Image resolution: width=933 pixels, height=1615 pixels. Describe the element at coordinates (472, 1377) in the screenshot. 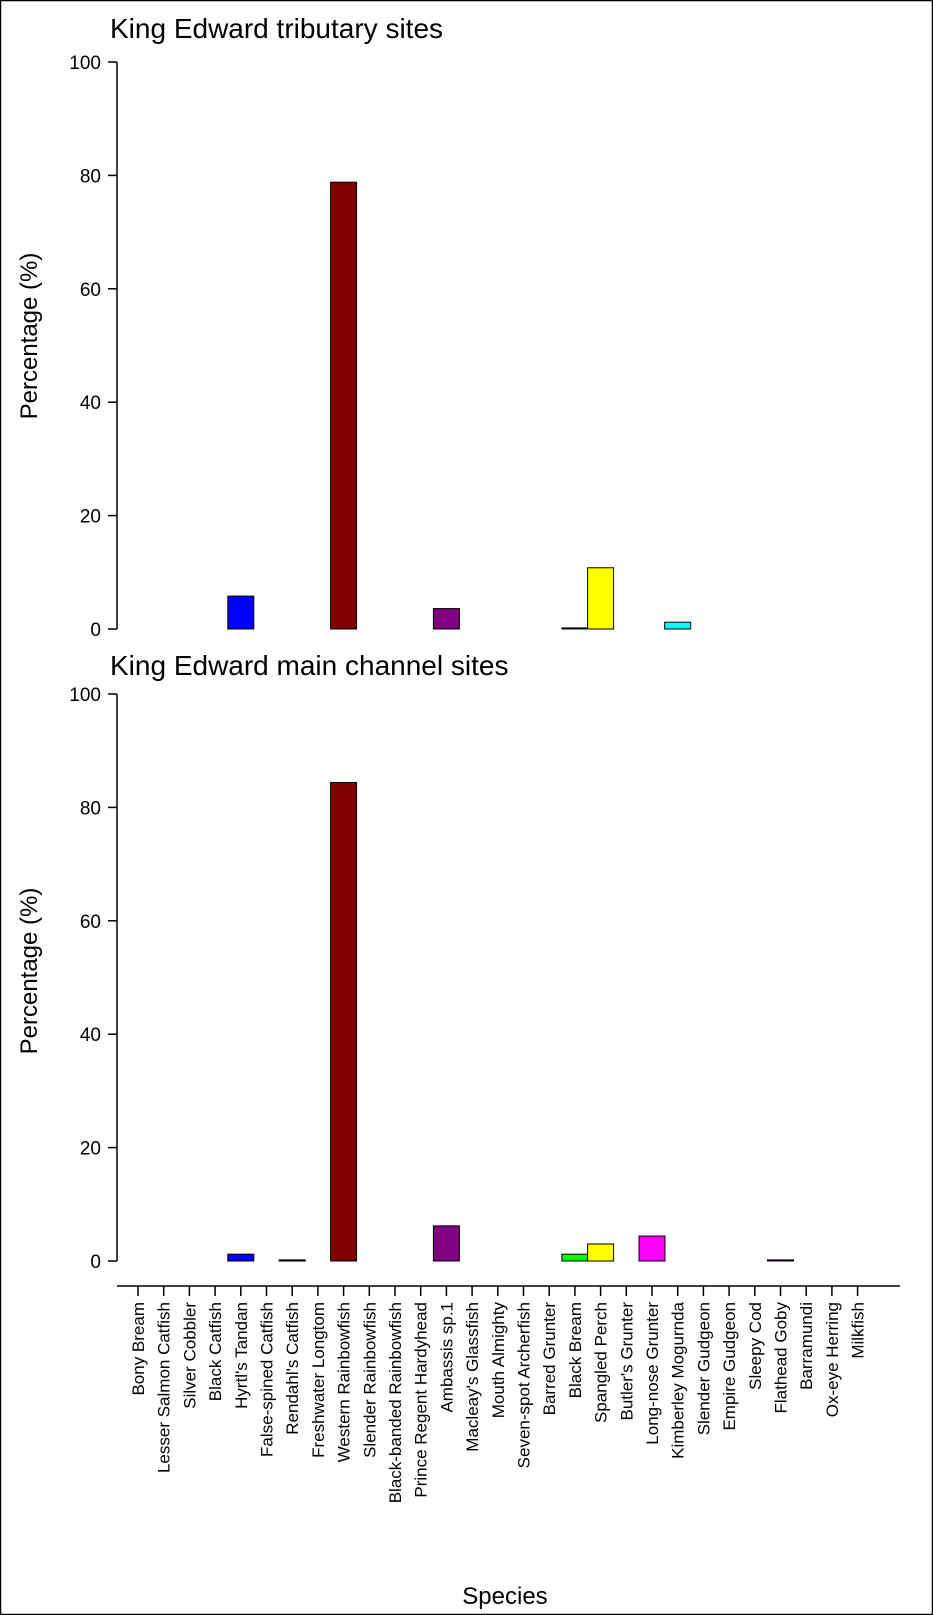

I see `x-tick-label: Macleay's Glassfish` at that location.